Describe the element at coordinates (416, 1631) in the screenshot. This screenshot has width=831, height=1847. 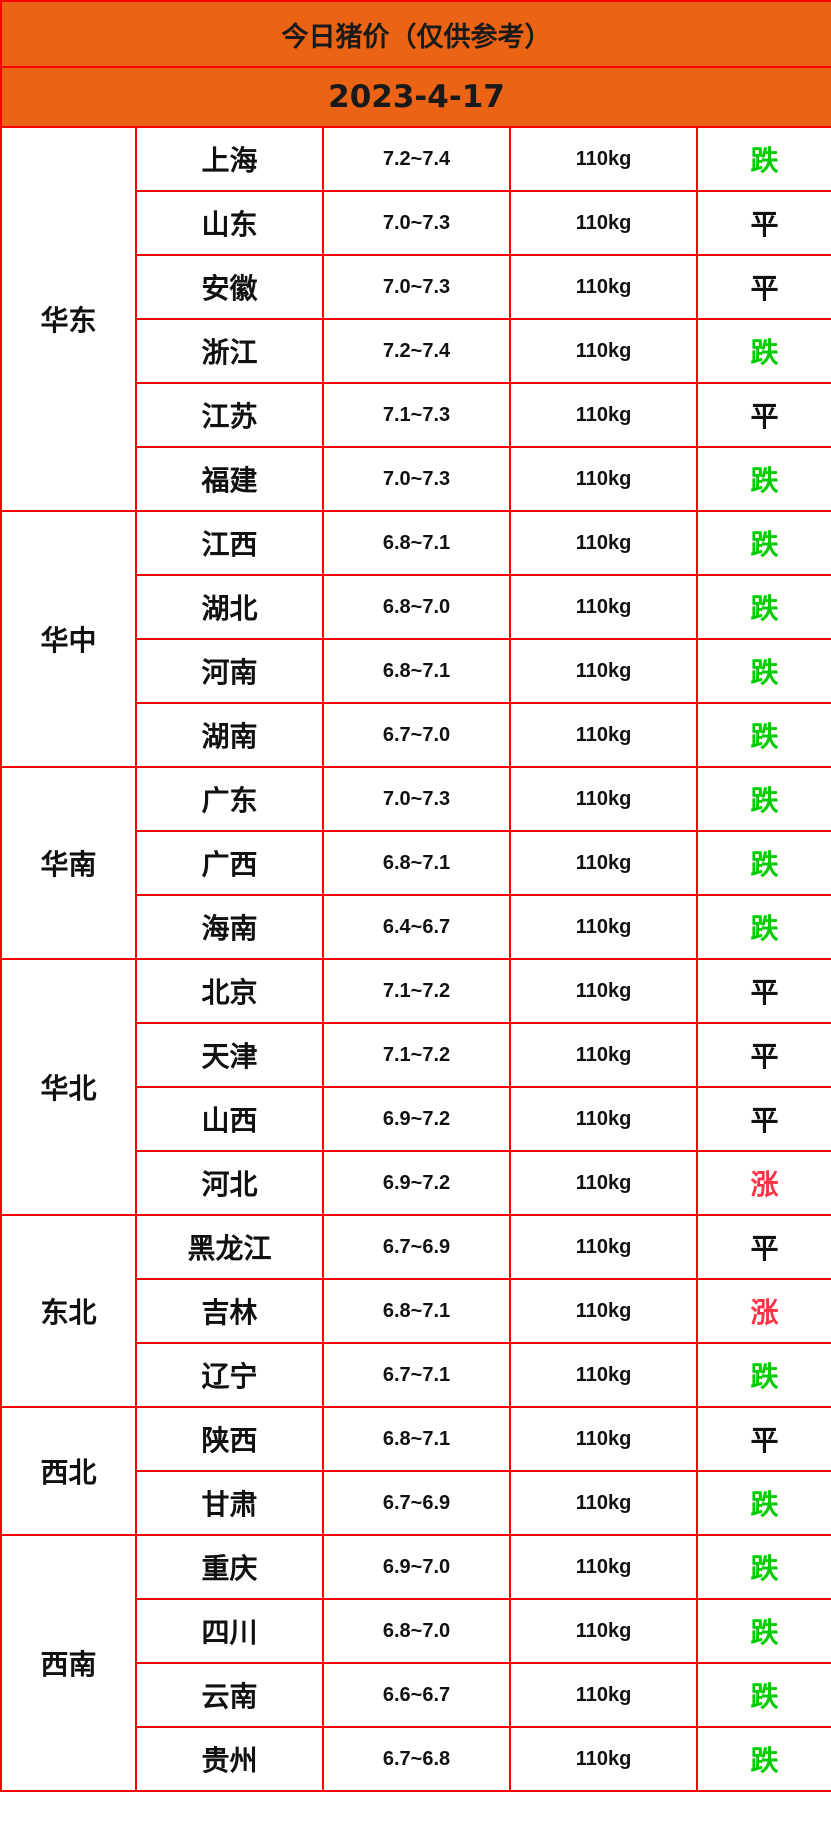
I see `table-row: 四川 6.8~7.0 110kg 跌` at that location.